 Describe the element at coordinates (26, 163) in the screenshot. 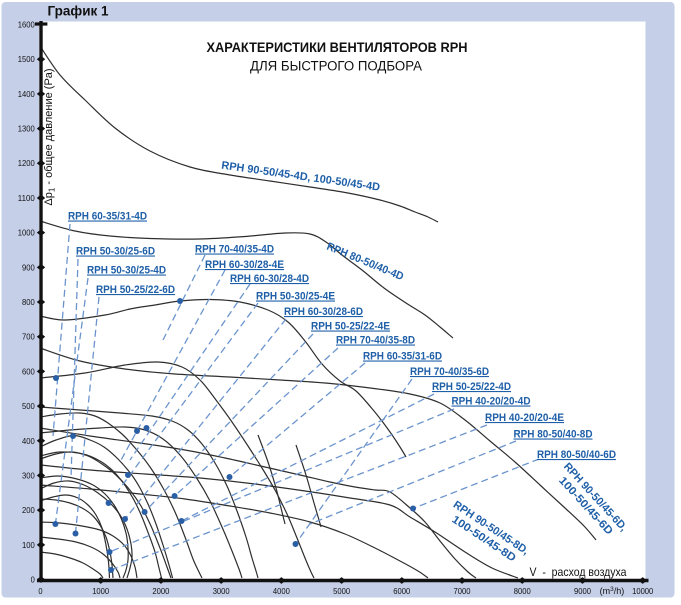

I see `svg-text: 1200` at that location.